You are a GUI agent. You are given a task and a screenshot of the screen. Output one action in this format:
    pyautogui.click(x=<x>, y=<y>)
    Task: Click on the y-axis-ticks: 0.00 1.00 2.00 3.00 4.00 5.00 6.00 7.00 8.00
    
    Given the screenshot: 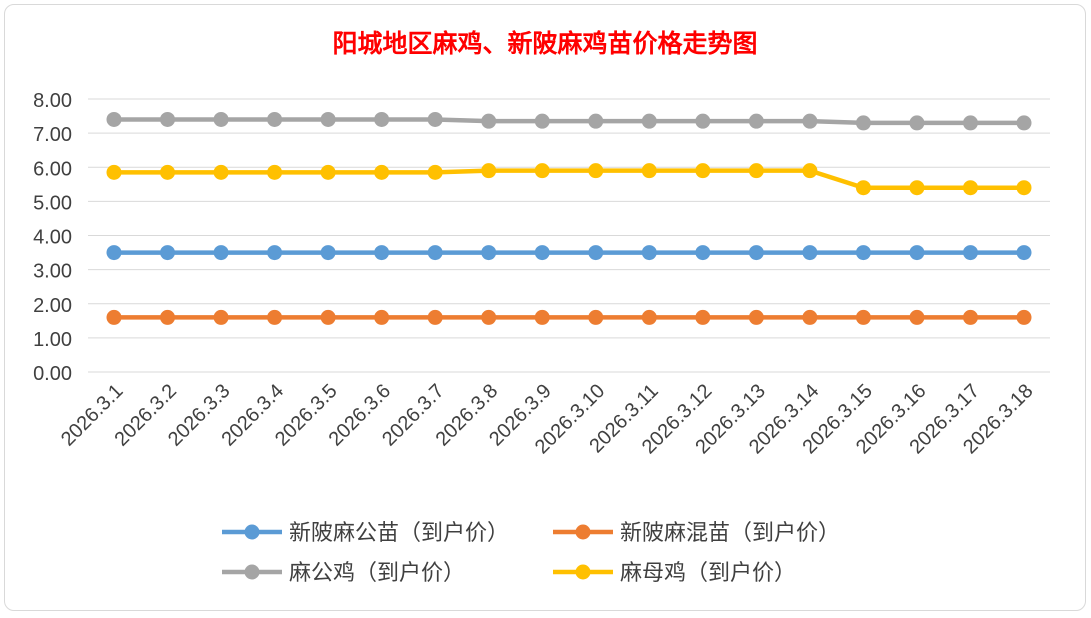 What is the action you would take?
    pyautogui.click(x=52, y=237)
    